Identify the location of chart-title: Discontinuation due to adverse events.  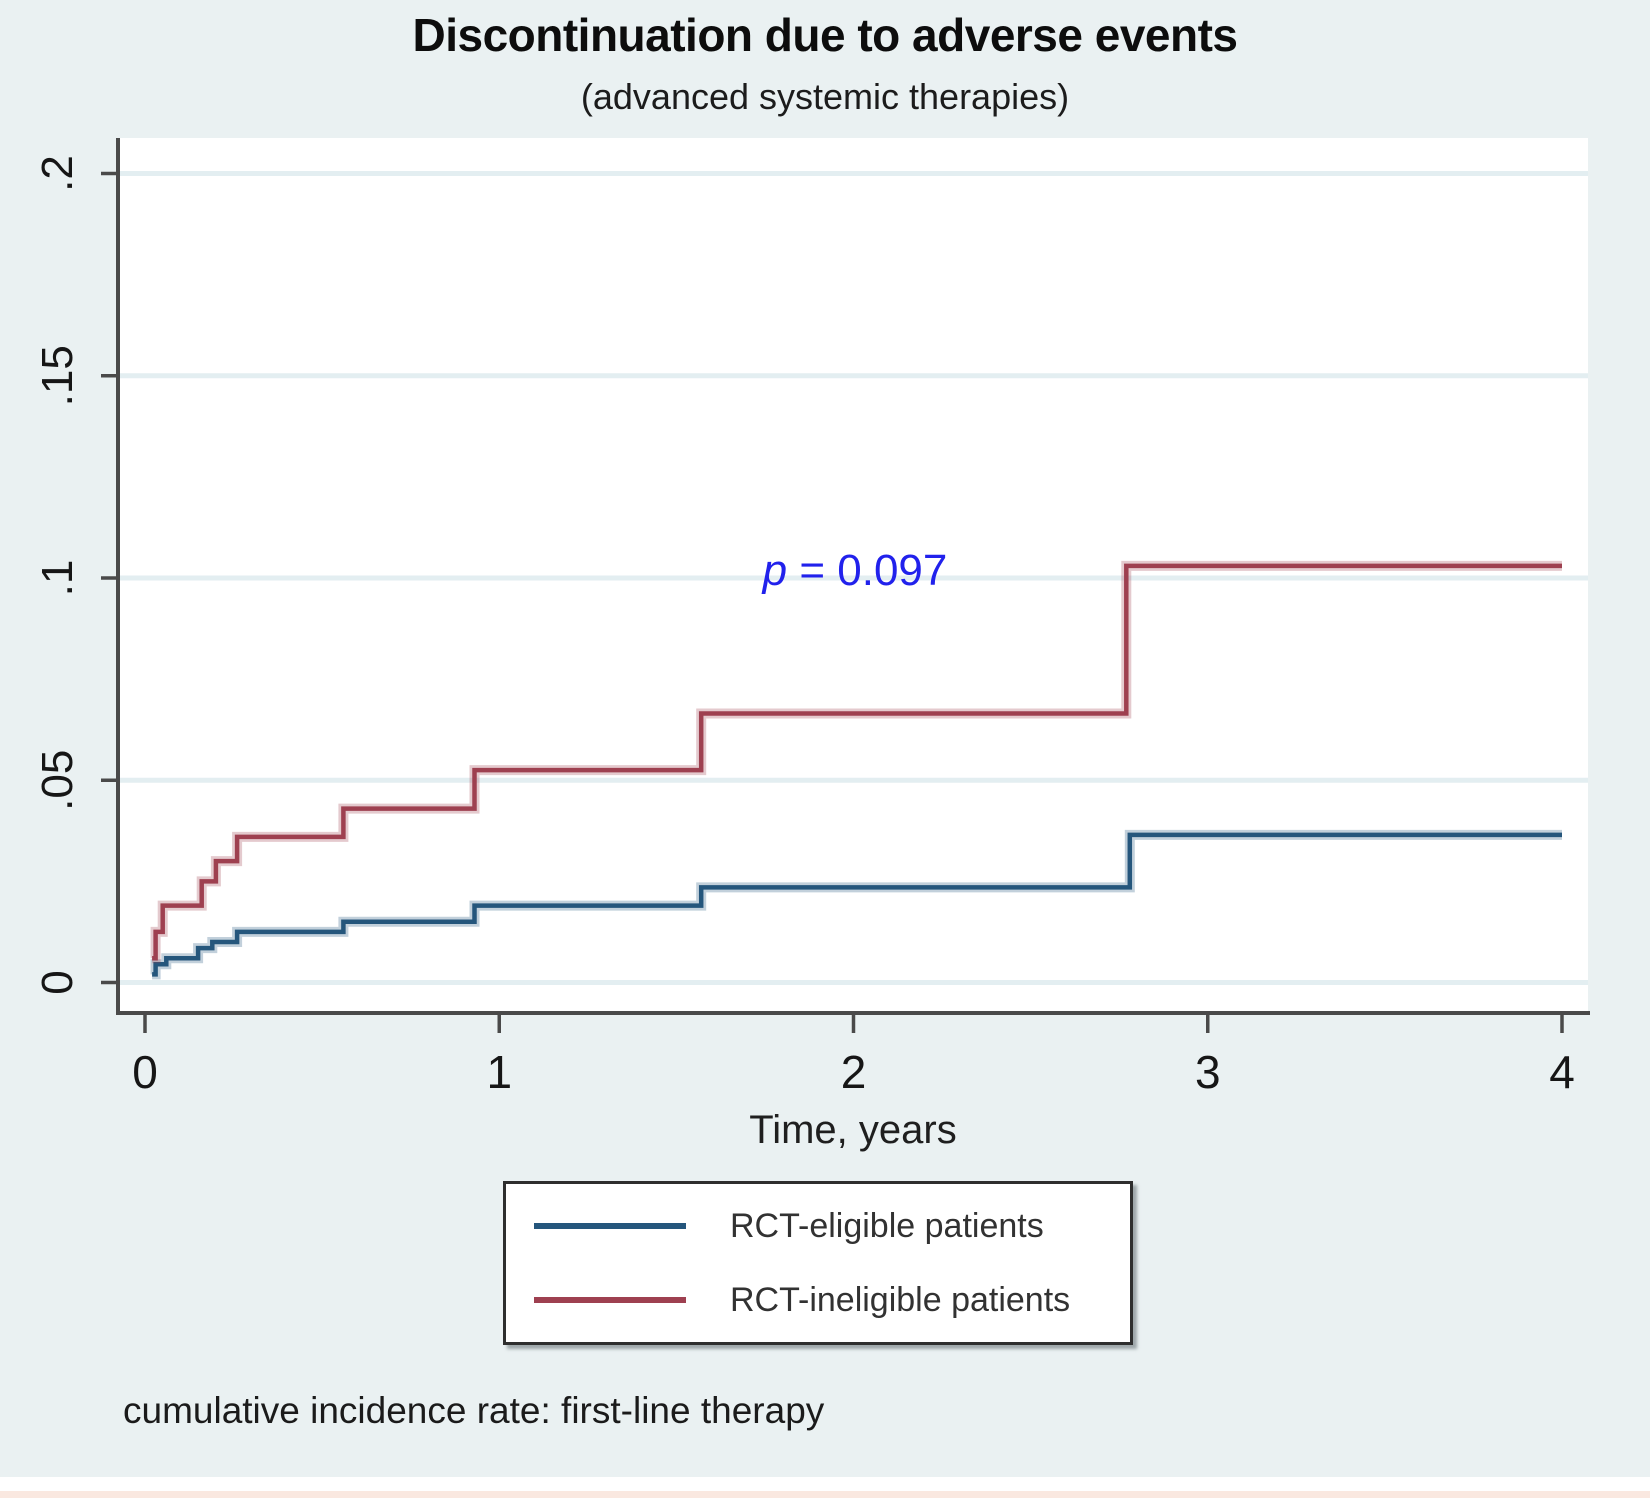
(825, 35).